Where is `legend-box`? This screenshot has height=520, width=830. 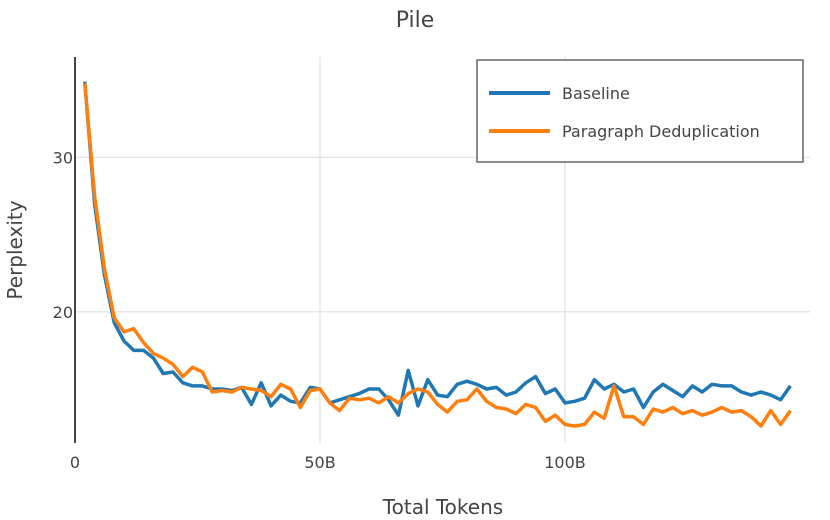
legend-box is located at coordinates (640, 111).